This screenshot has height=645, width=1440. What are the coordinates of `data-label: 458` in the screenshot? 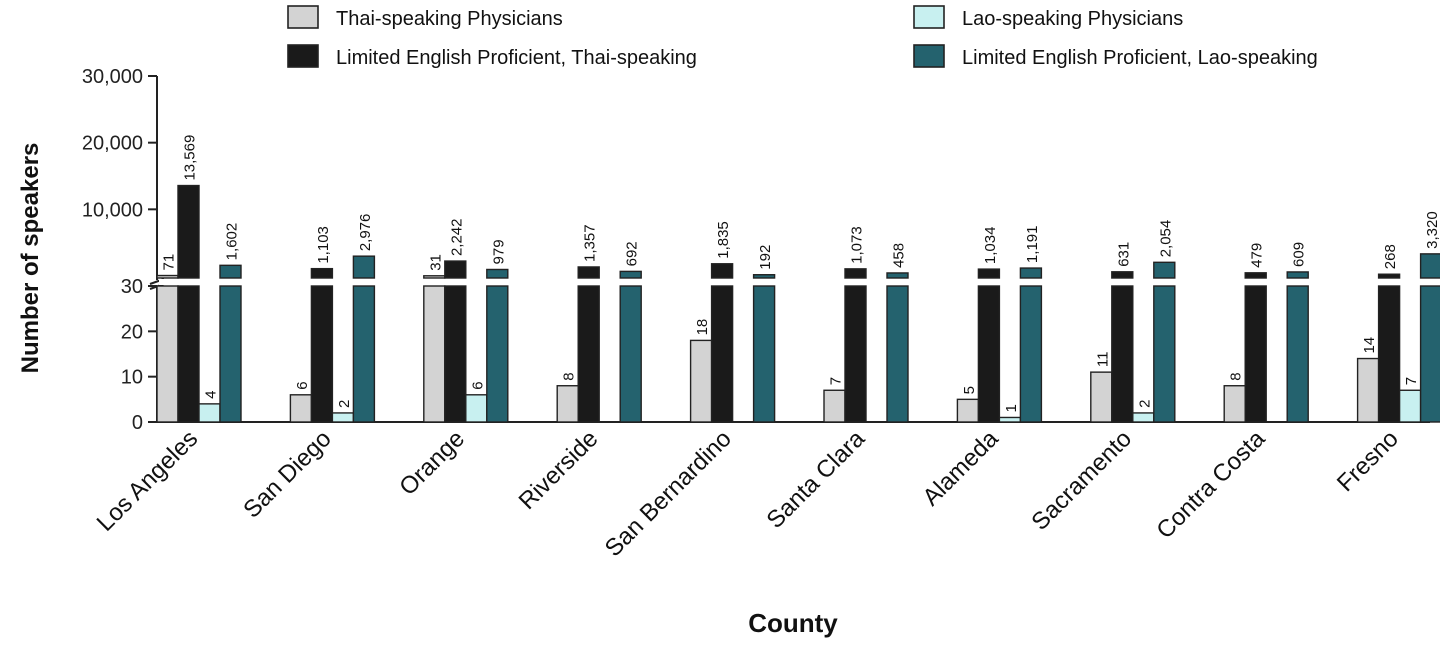 It's located at (899, 255).